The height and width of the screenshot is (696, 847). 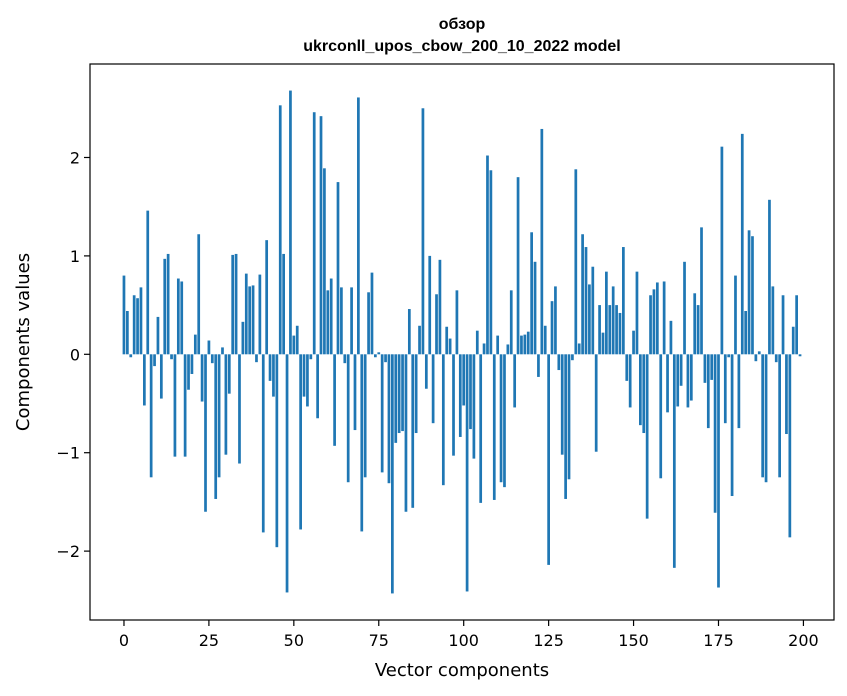 I want to click on x-tick-label: 50, so click(x=294, y=640).